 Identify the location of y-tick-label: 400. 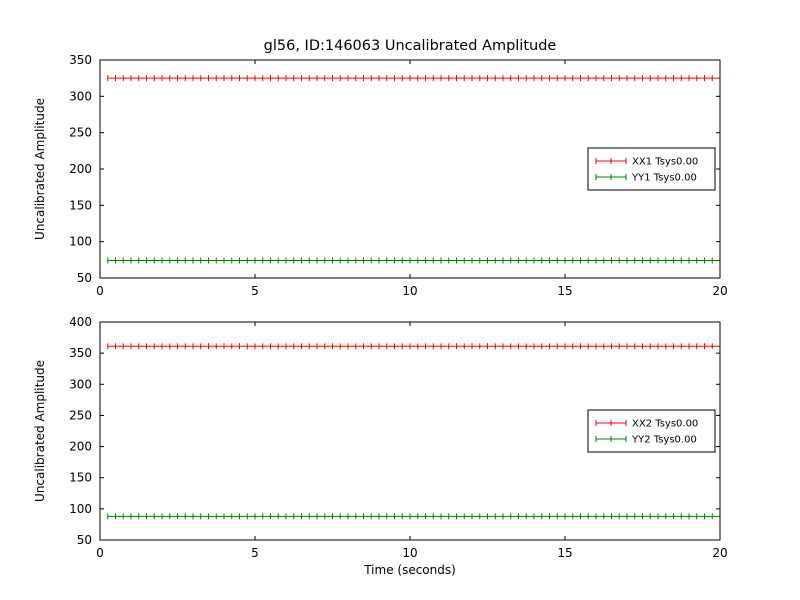
(80, 322).